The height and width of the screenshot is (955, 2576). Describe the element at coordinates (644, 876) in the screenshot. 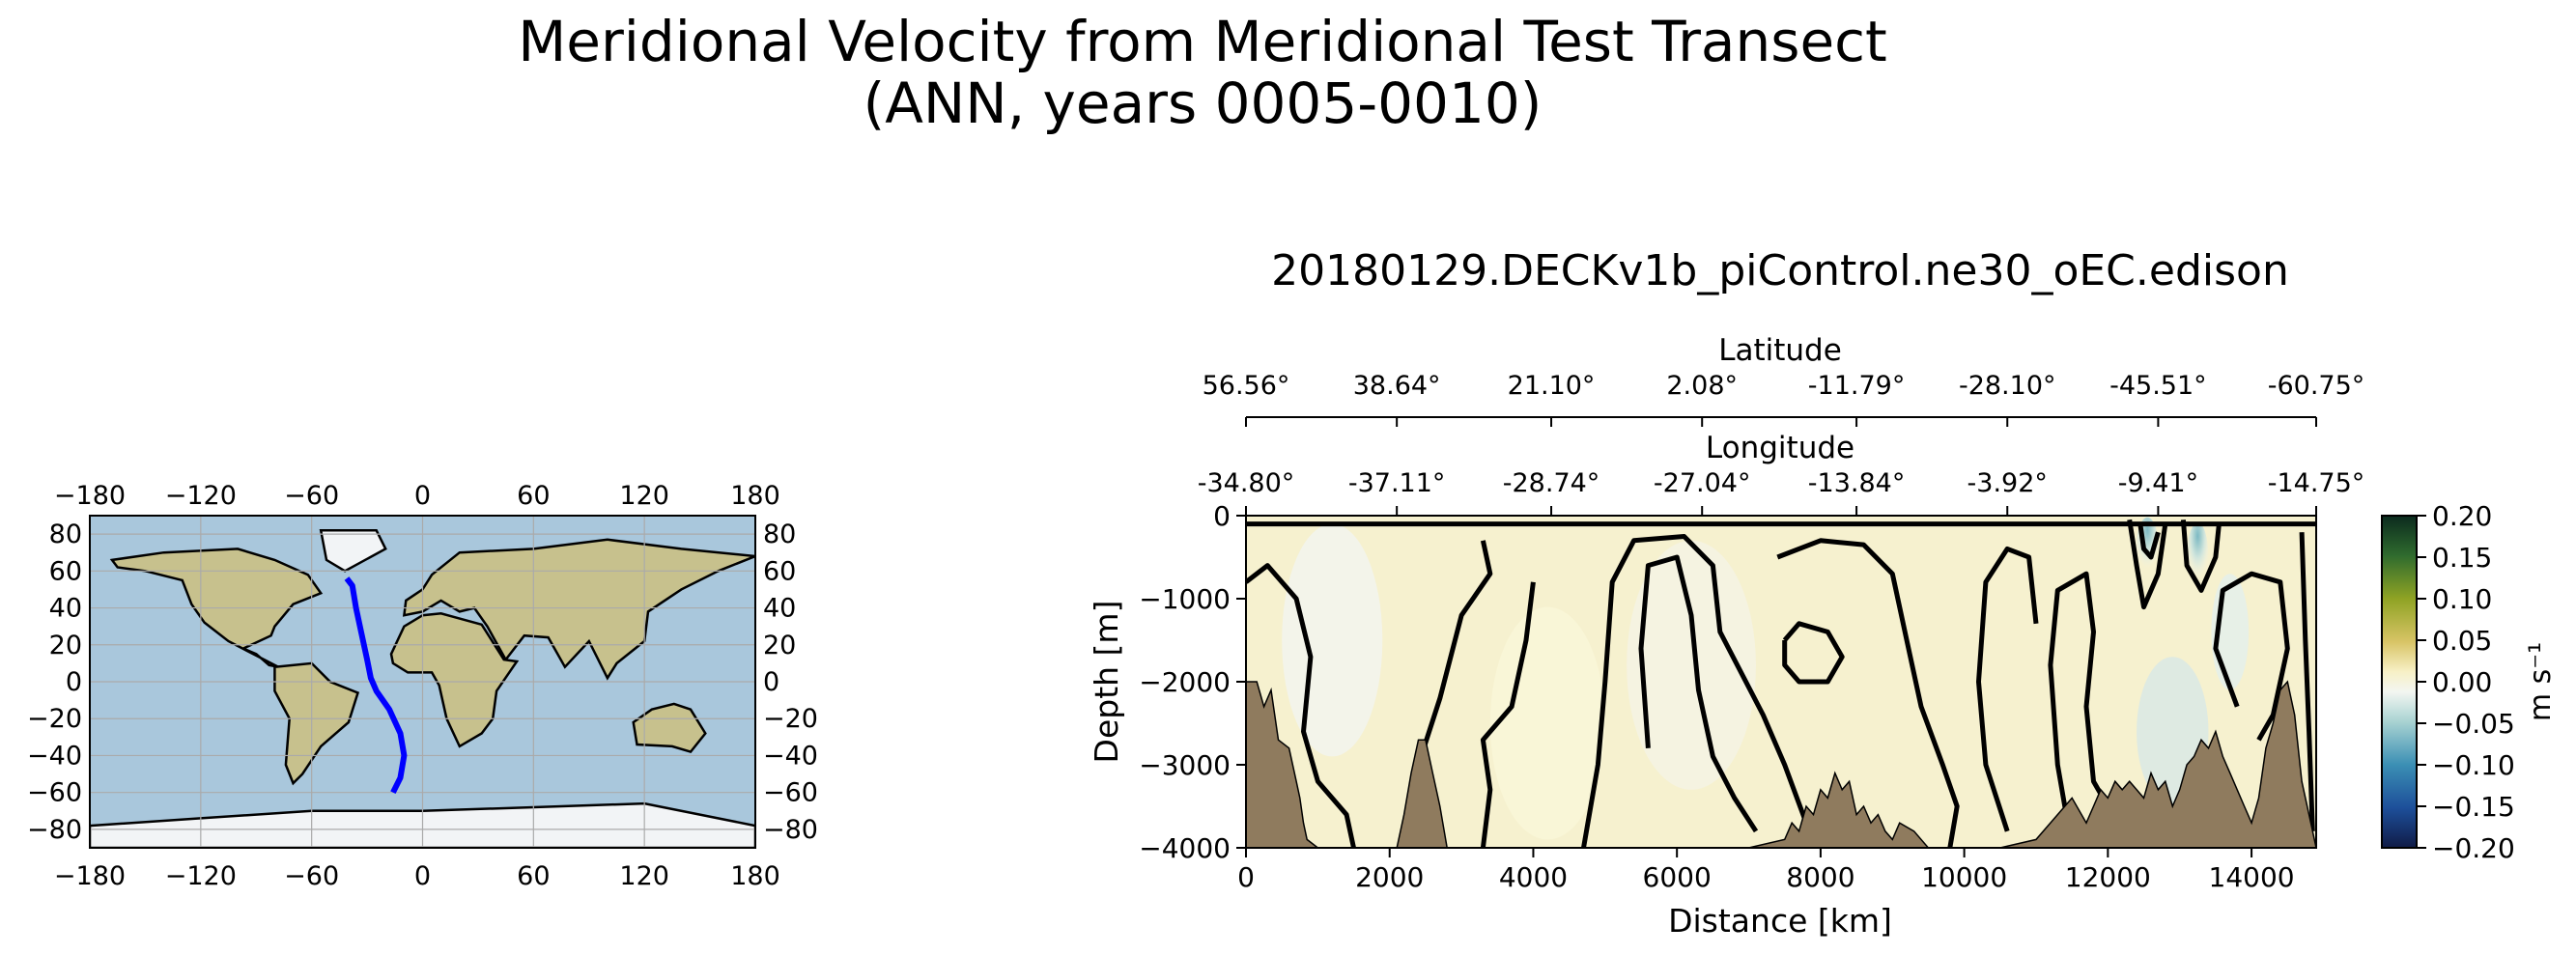

I see `map-lon-tick-bottom: 120` at that location.